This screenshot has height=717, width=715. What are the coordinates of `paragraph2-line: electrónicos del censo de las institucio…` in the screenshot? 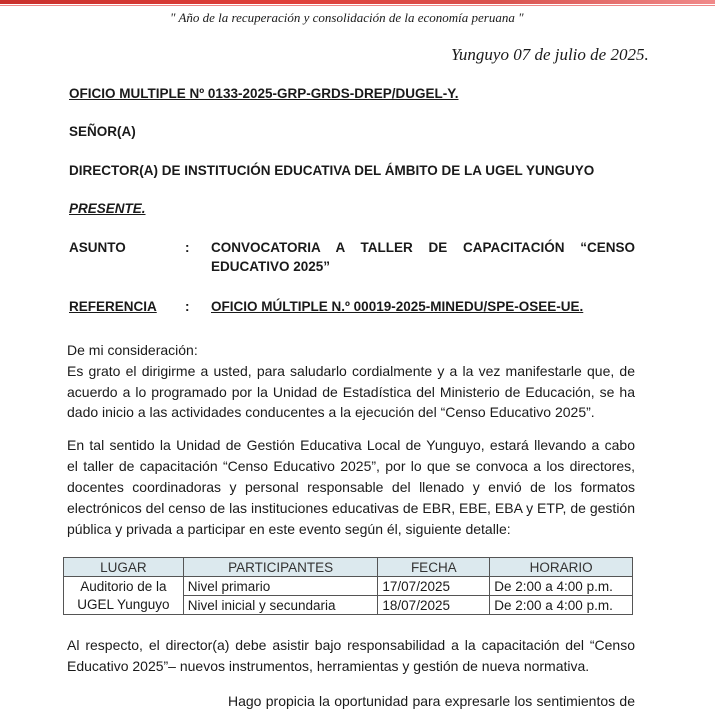 It's located at (351, 508).